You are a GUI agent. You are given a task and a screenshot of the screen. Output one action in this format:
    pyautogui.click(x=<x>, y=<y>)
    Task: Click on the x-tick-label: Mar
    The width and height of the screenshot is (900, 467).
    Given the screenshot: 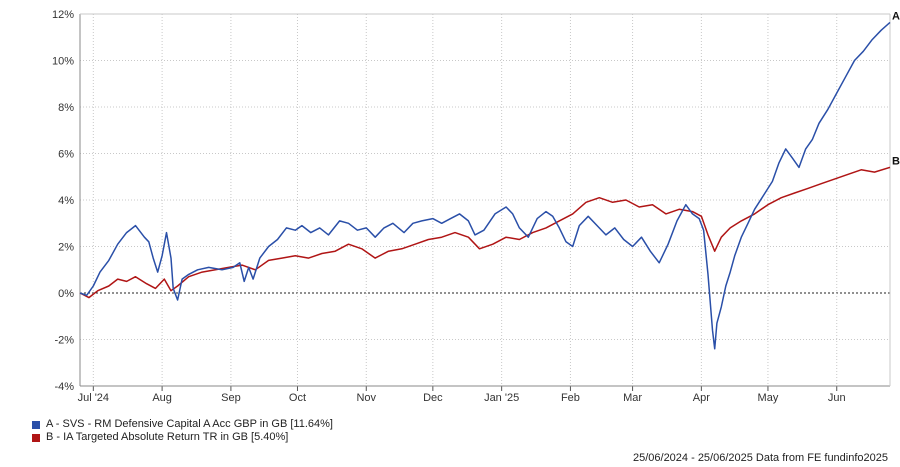 What is the action you would take?
    pyautogui.click(x=632, y=398)
    